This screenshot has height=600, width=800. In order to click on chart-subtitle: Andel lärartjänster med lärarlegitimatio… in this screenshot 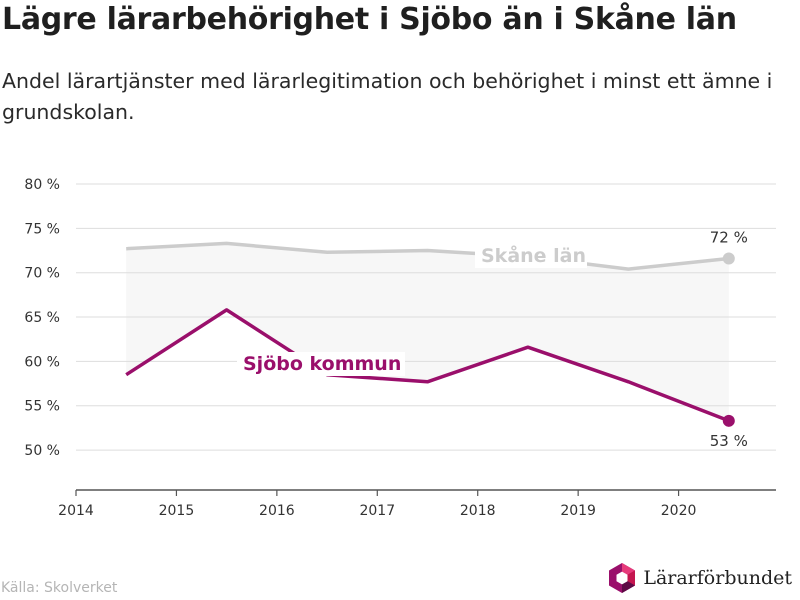, I will do `click(387, 96)`.